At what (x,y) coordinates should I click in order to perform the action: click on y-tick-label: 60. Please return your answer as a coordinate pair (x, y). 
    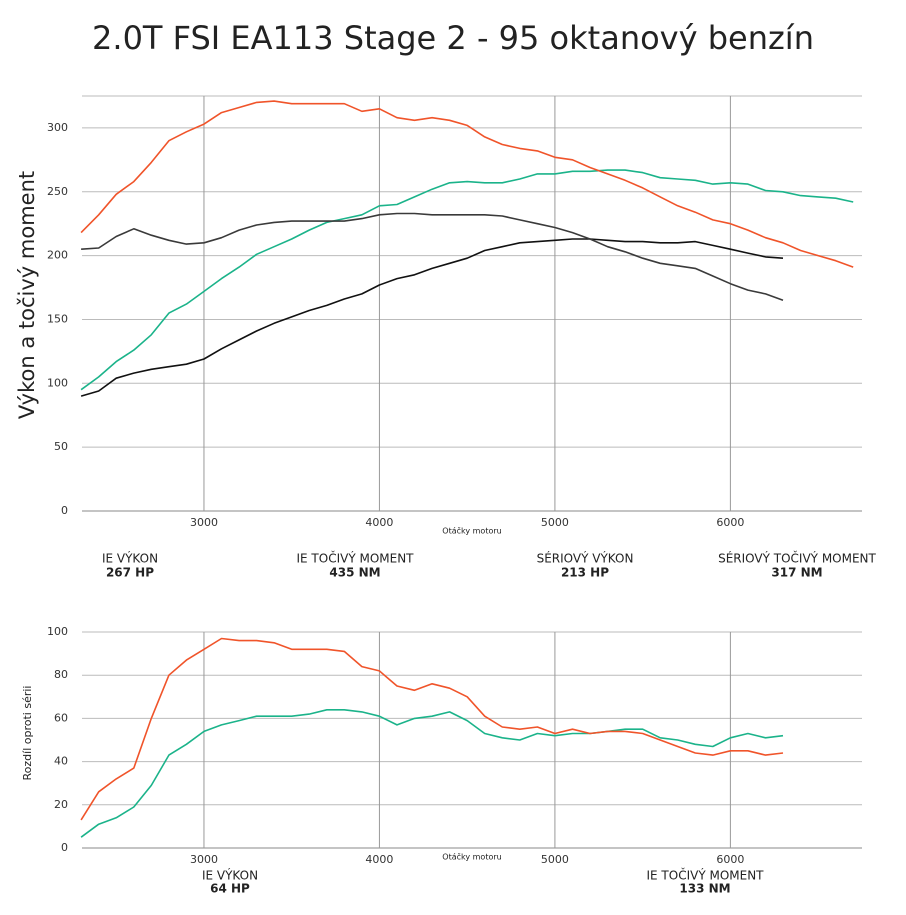
    Looking at the image, I should click on (61, 717).